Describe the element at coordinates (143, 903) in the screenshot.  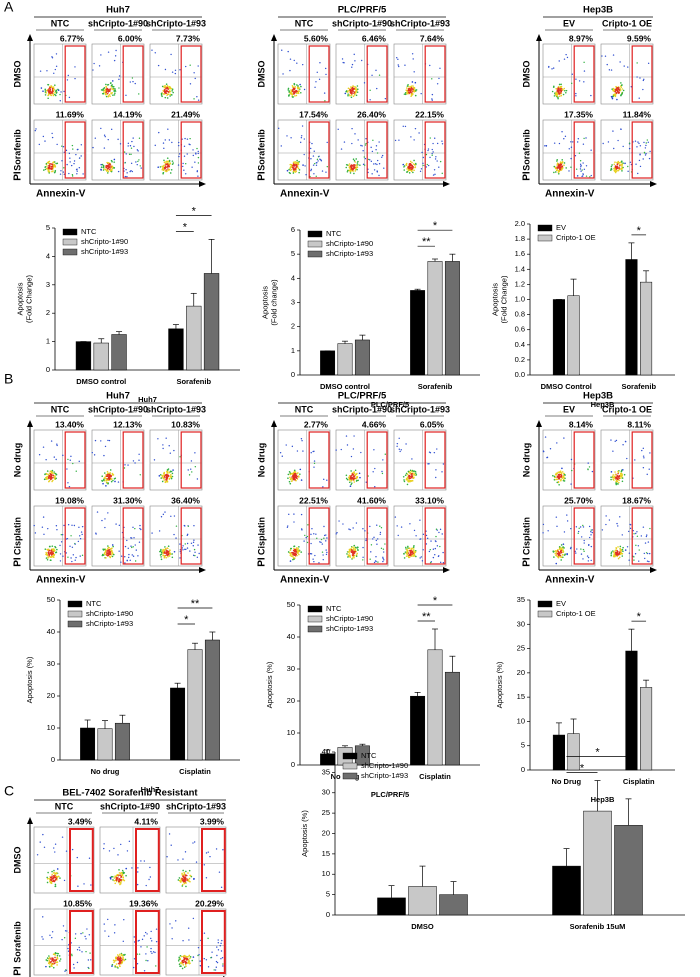
I see `gate-percent: 19.36%` at that location.